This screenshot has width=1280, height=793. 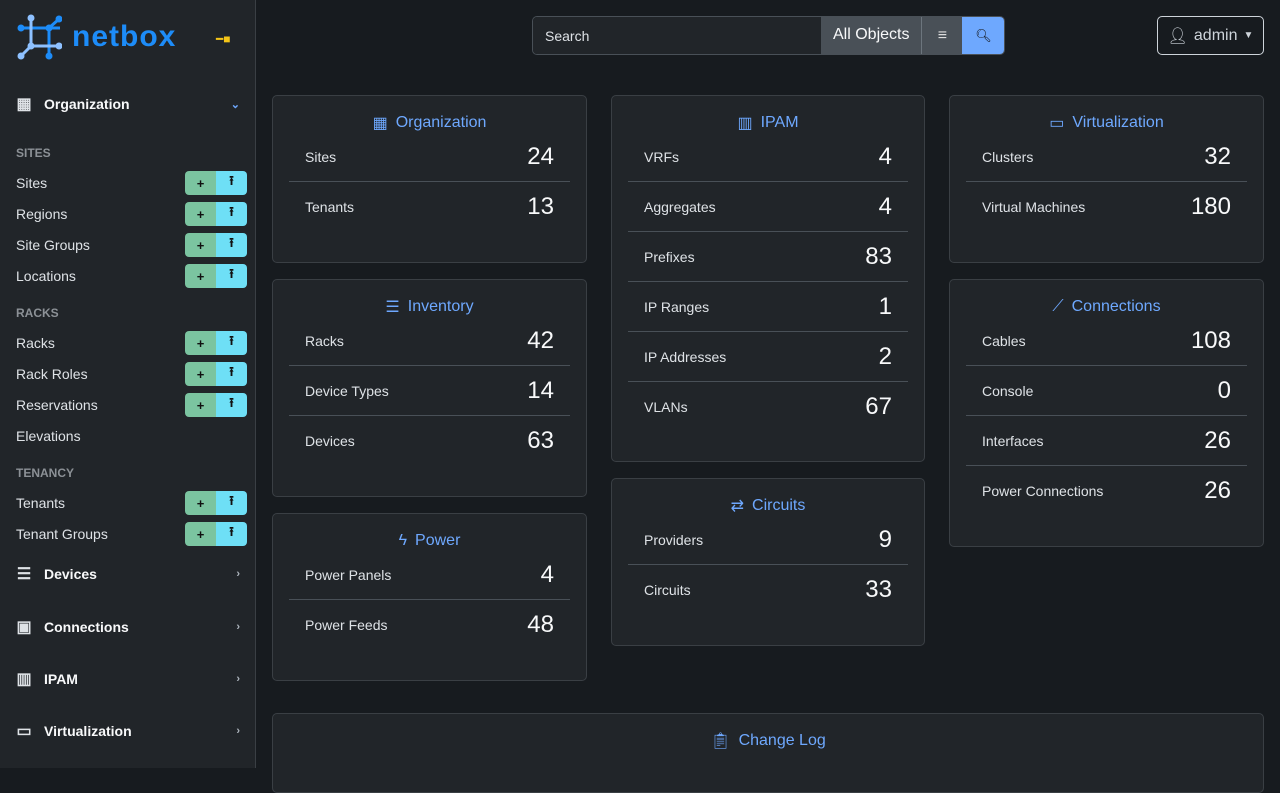 I want to click on stat-row: Power Connections 26, so click(x=1106, y=491).